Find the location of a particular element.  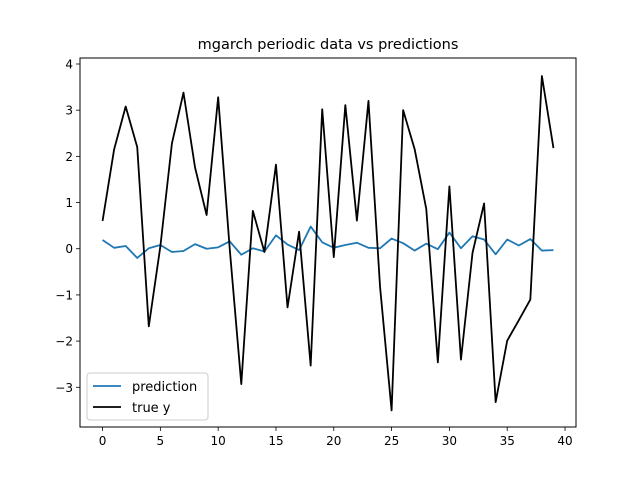

legend: prediction true y is located at coordinates (147, 396).